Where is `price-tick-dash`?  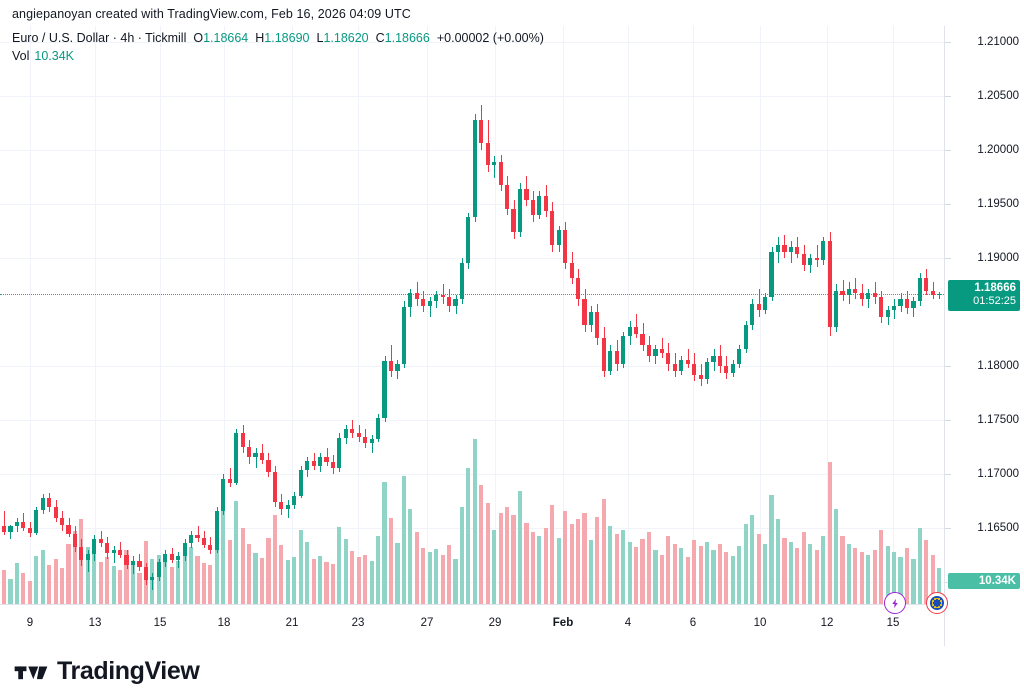
price-tick-dash is located at coordinates (948, 42).